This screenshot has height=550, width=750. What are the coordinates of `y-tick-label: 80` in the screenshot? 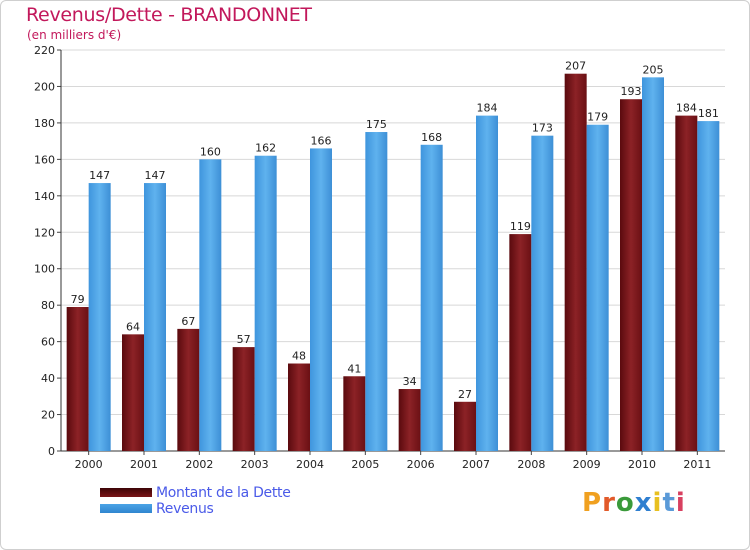 It's located at (48, 305).